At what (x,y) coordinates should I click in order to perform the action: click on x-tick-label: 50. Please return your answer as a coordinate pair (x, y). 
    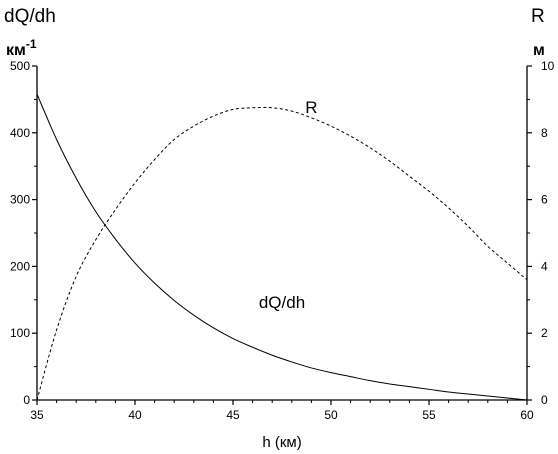
    Looking at the image, I should click on (331, 415).